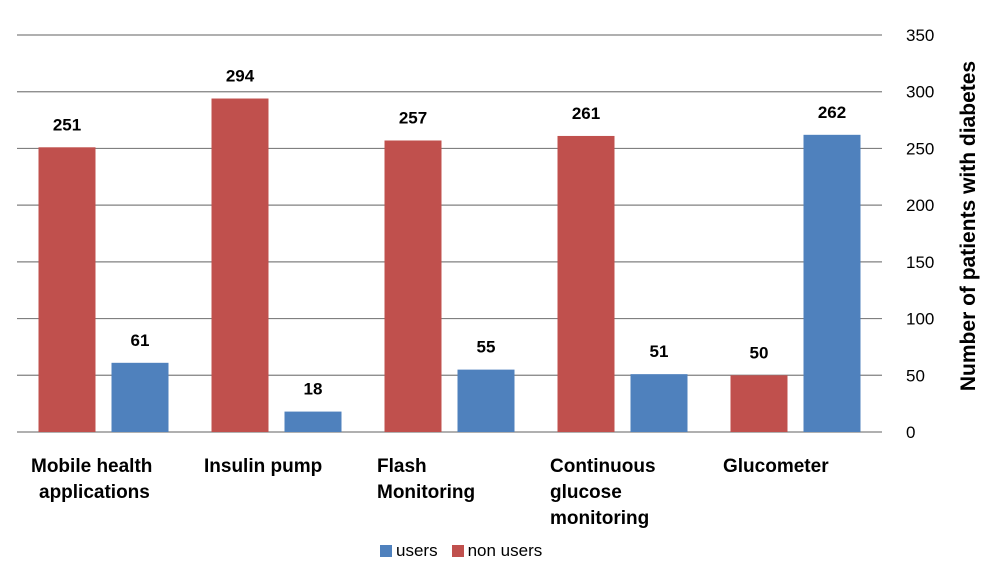 The image size is (986, 575). Describe the element at coordinates (920, 35) in the screenshot. I see `y-tick-label: 350` at that location.